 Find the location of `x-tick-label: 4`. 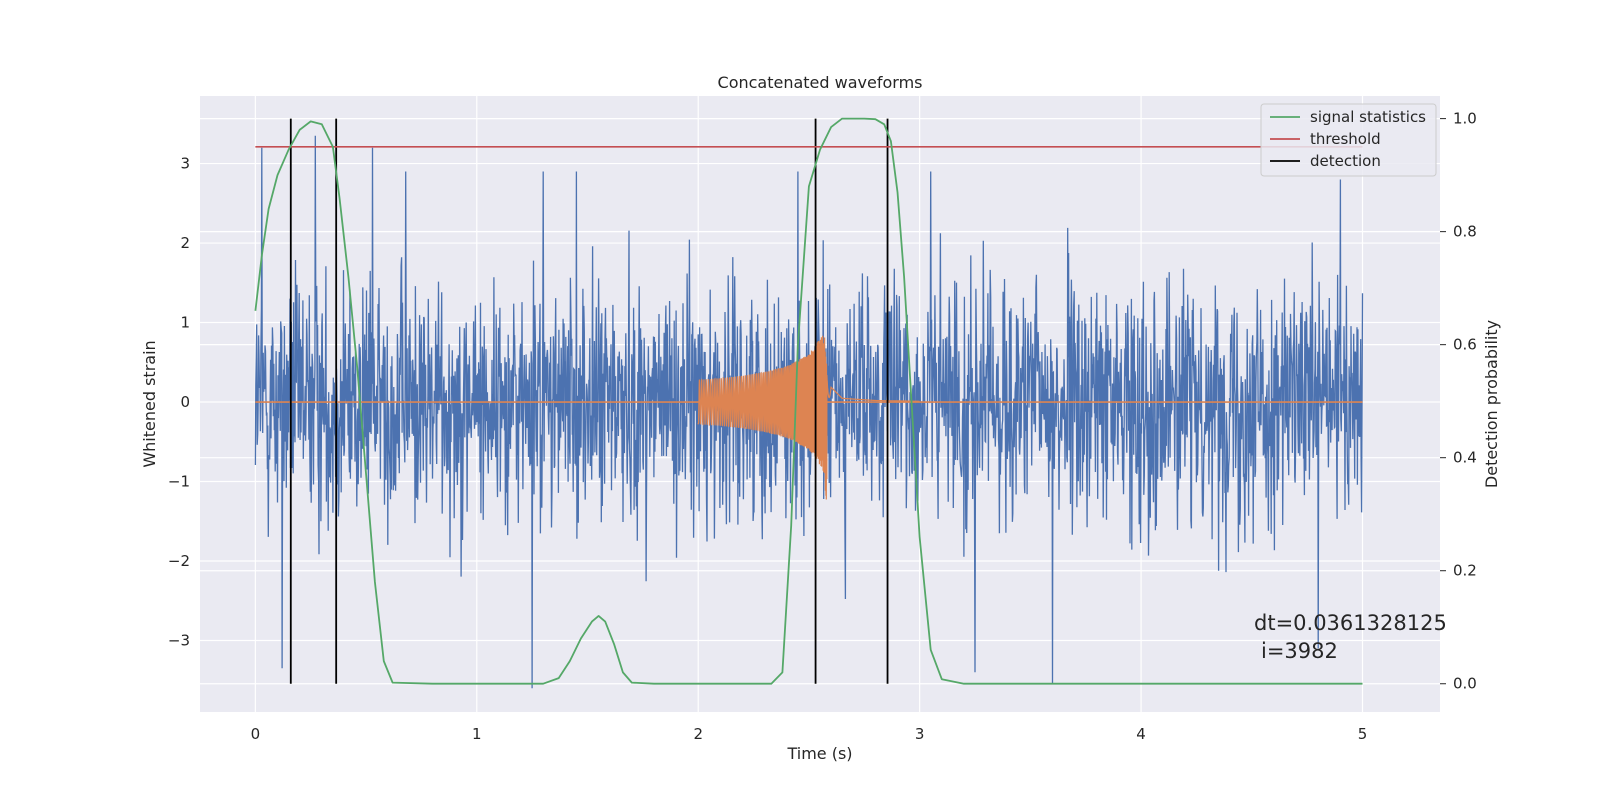

x-tick-label: 4 is located at coordinates (1141, 734).